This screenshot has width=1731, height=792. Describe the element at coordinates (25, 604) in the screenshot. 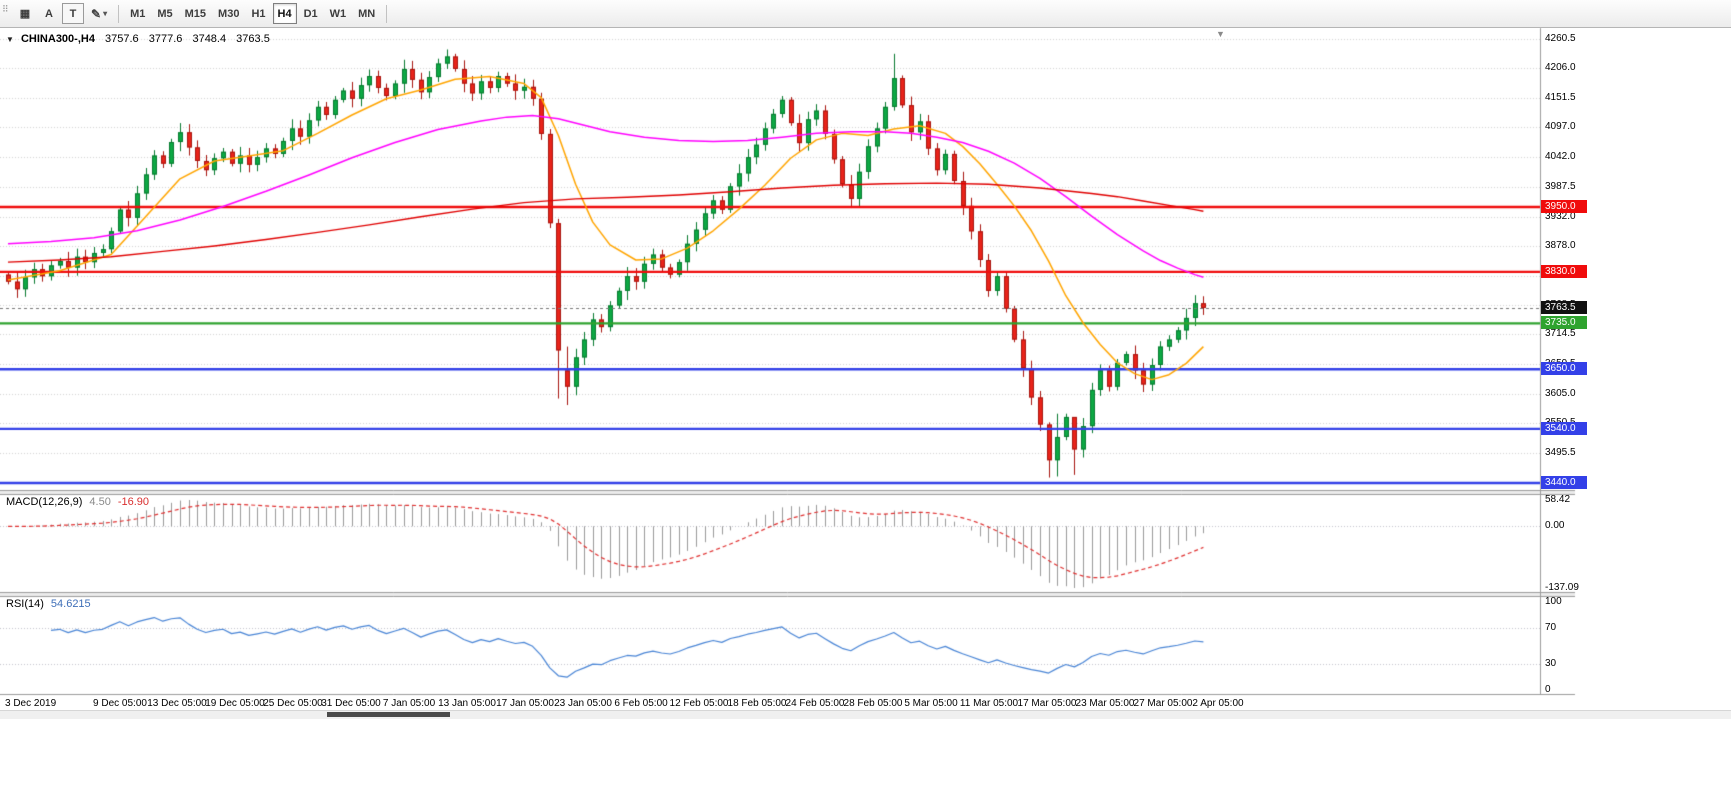

I see `rsi-label: RSI(14)` at that location.